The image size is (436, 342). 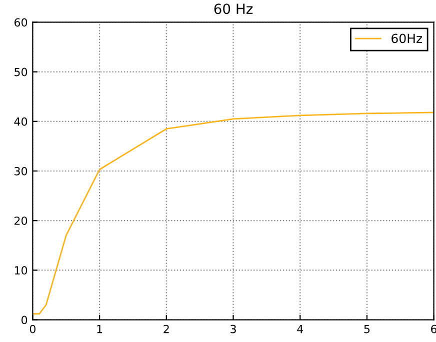 I want to click on x-tick-label: 4, so click(x=300, y=329).